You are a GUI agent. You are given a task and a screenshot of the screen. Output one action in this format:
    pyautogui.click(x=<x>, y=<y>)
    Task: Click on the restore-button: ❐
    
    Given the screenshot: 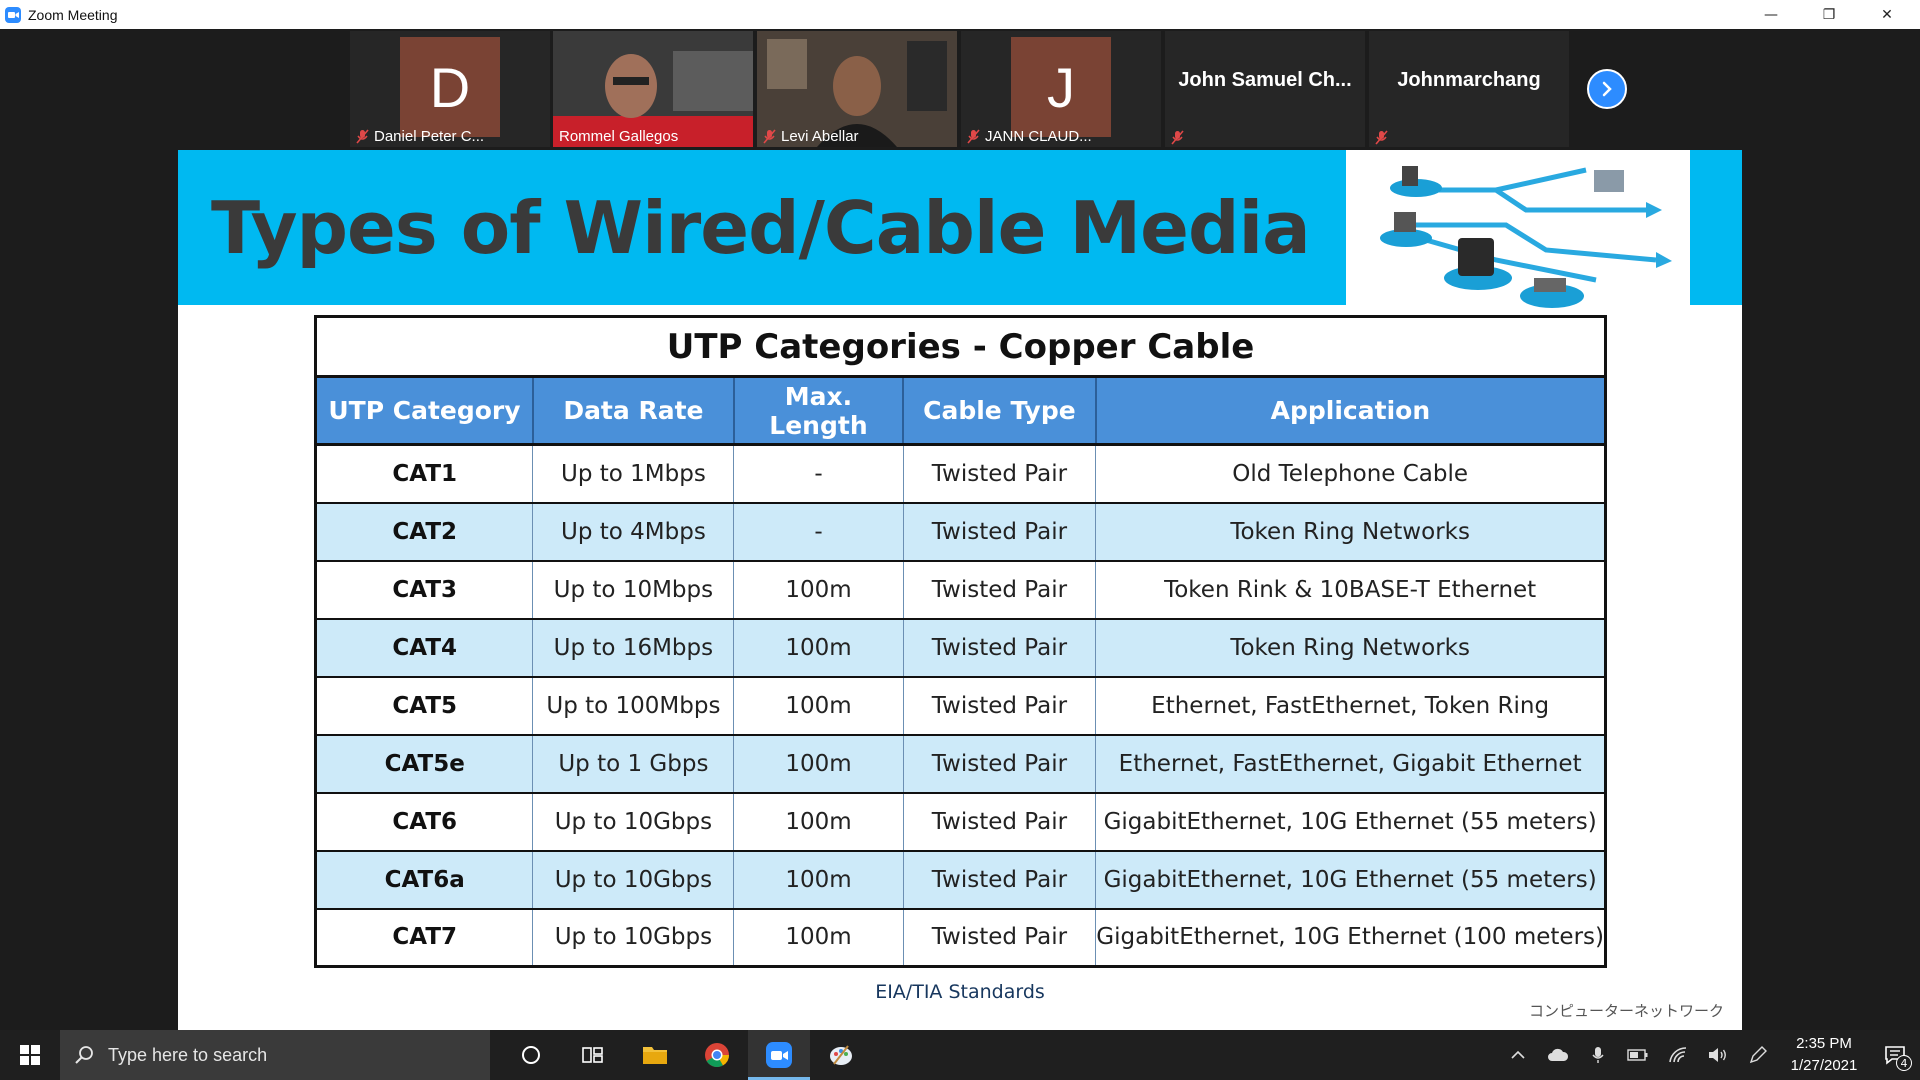 What is the action you would take?
    pyautogui.click(x=1829, y=14)
    